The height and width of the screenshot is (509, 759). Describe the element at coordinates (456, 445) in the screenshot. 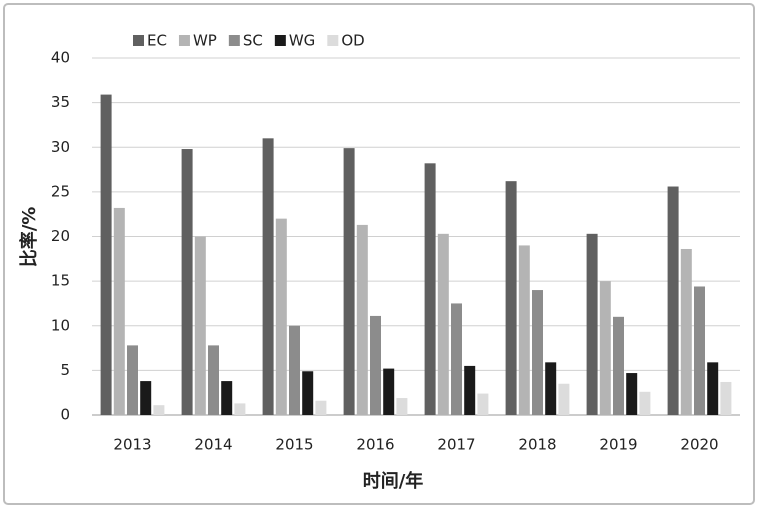

I see `x-tick-label: 2017` at that location.